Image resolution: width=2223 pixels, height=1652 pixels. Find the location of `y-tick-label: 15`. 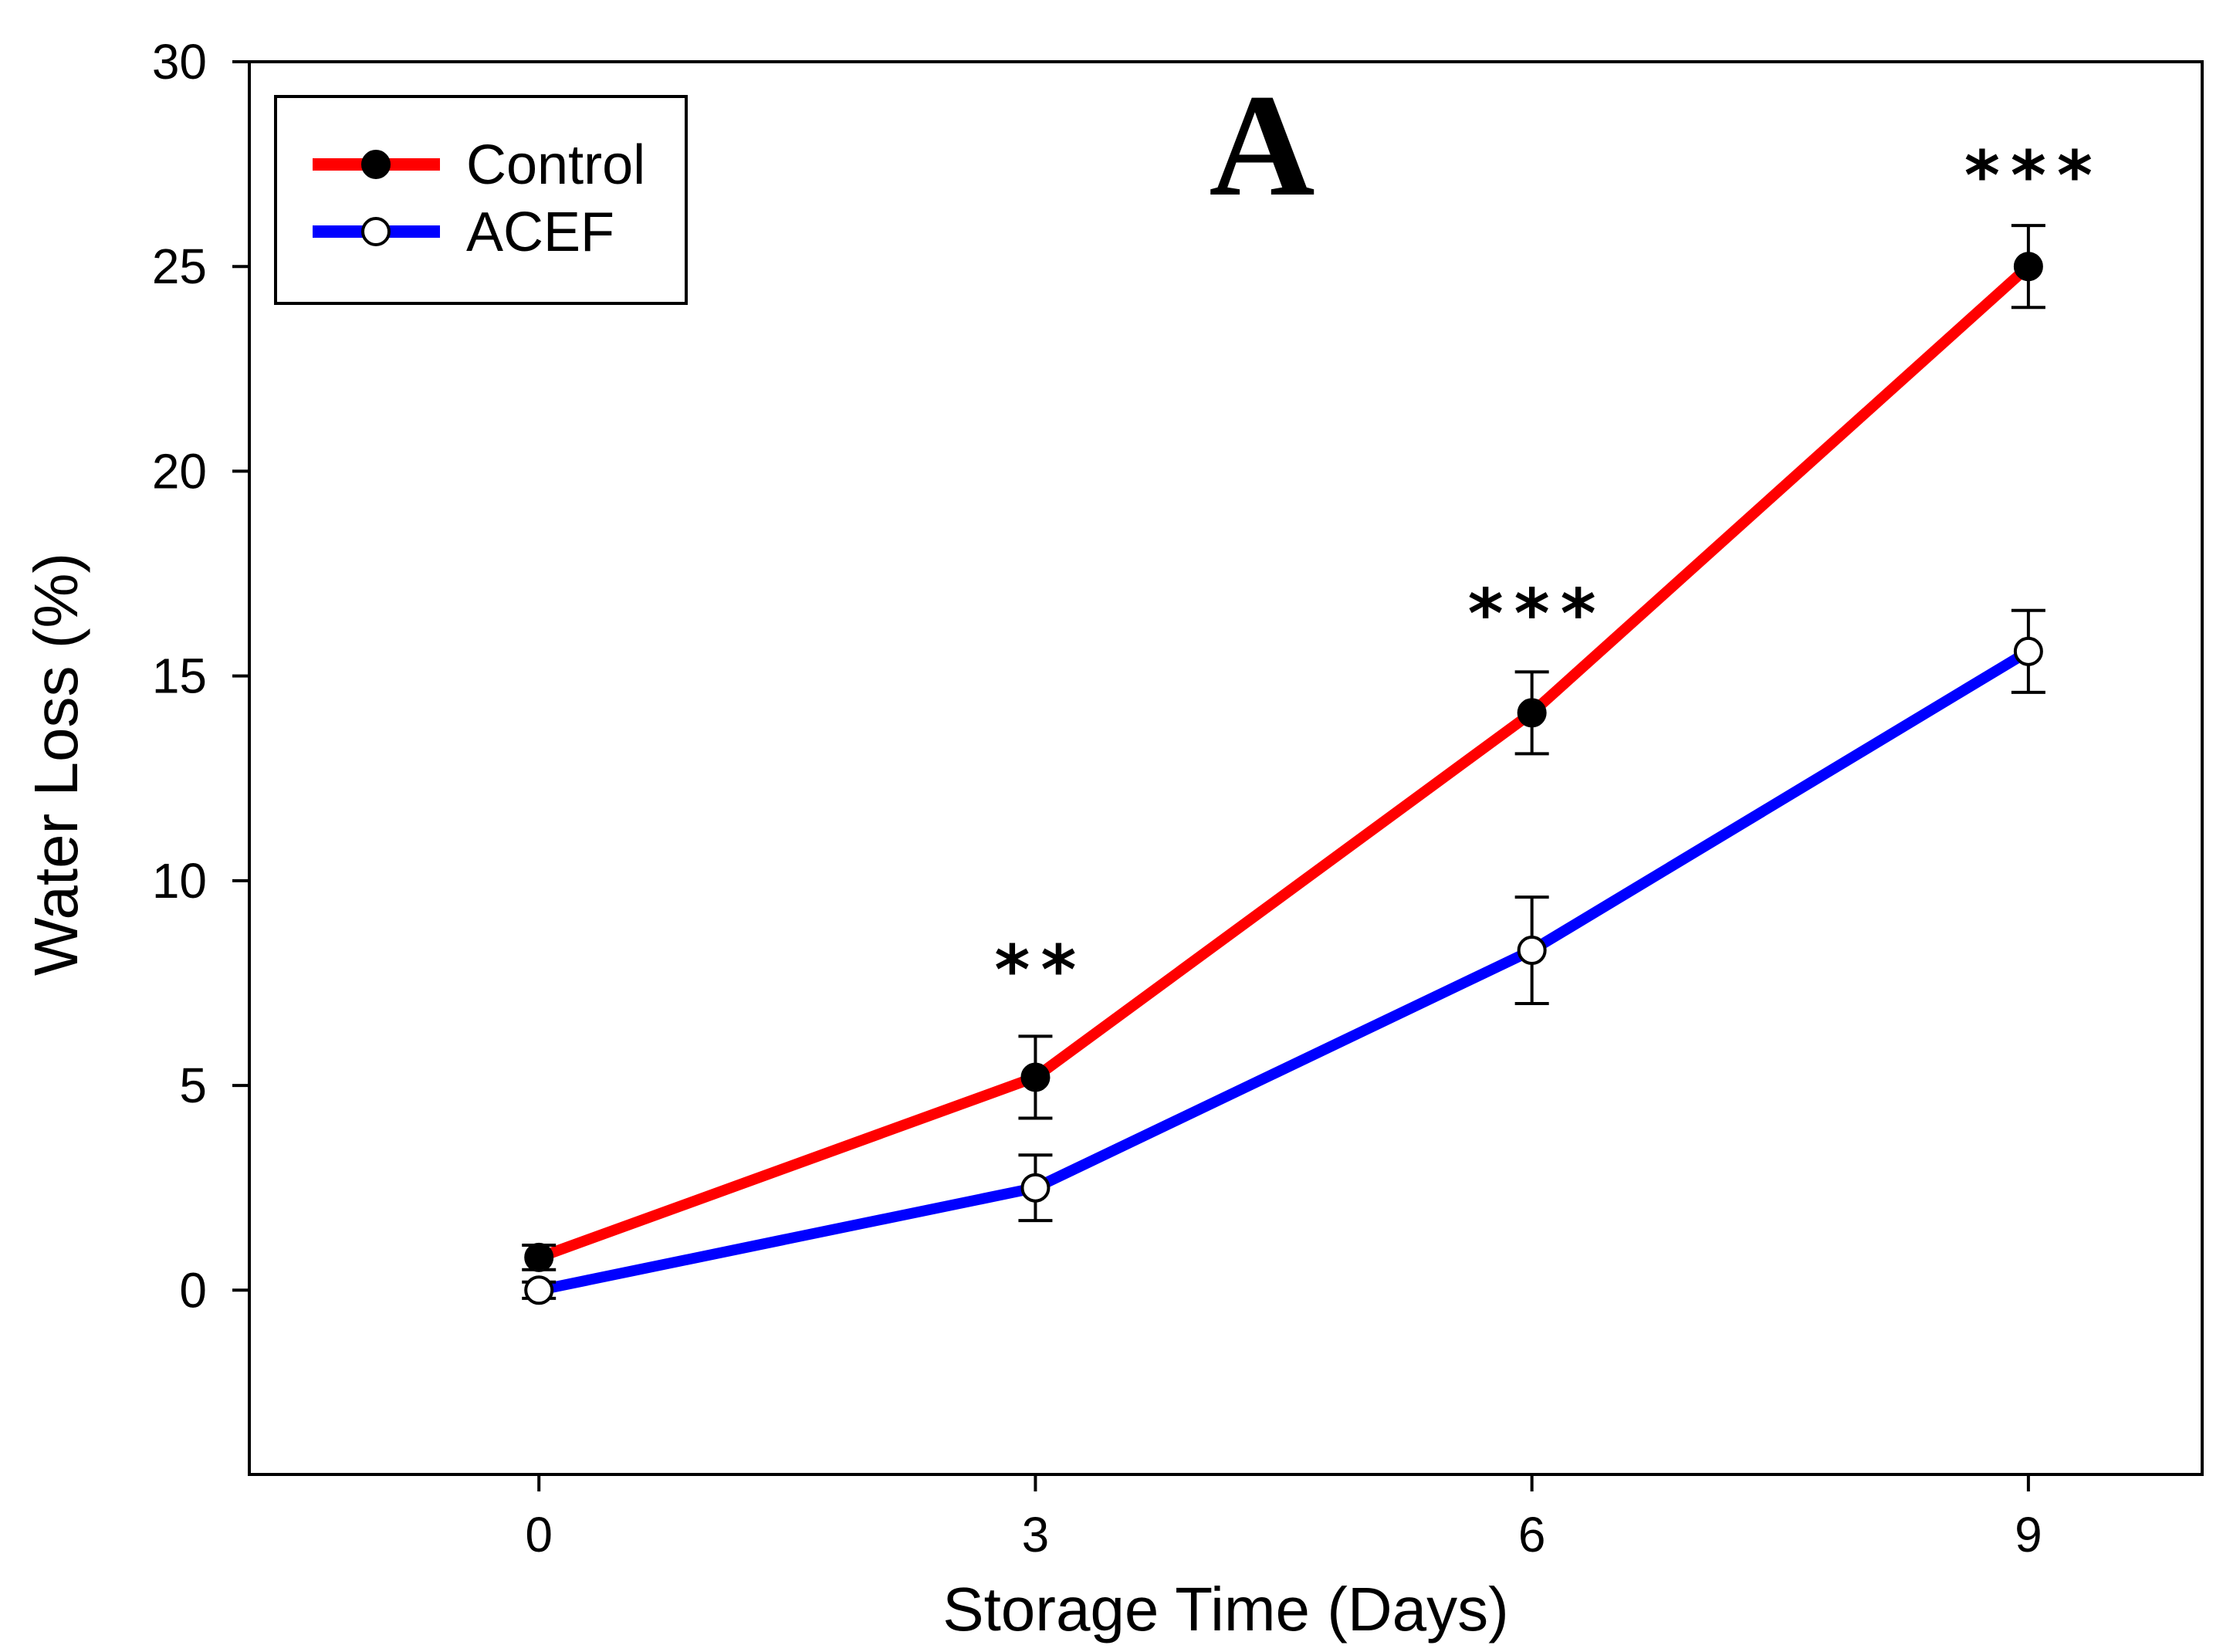

y-tick-label: 15 is located at coordinates (179, 676).